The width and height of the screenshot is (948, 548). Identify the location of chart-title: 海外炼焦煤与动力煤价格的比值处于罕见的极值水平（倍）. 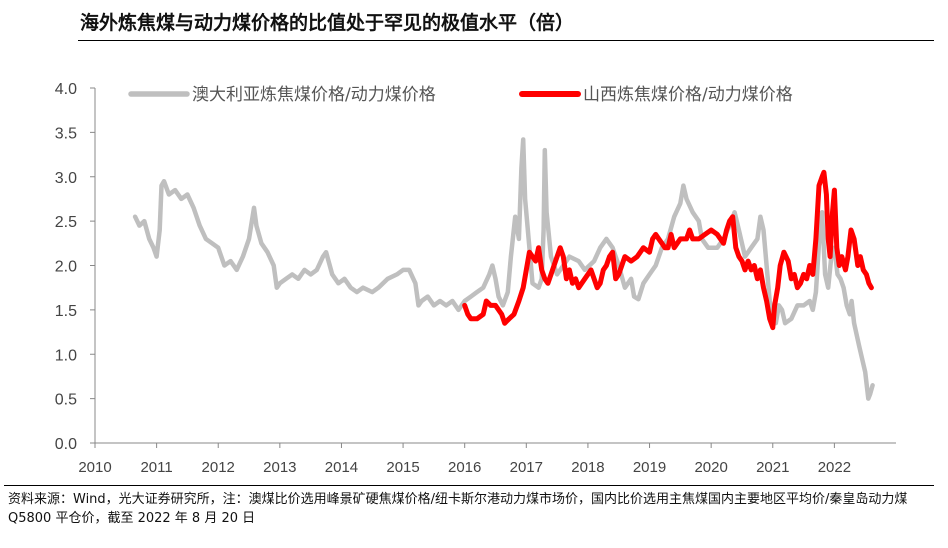
(327, 23).